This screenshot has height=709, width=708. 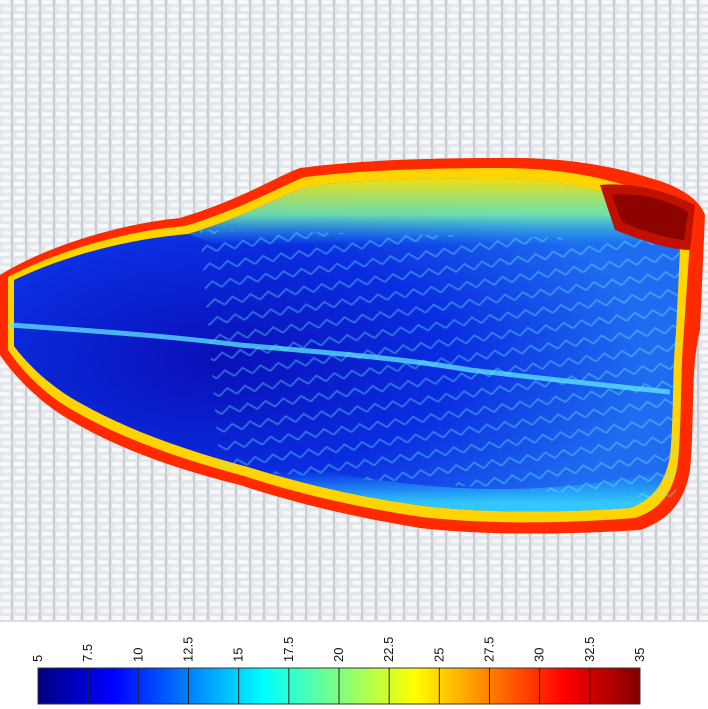 I want to click on colorbar-tick-label: 32.5, so click(x=589, y=649).